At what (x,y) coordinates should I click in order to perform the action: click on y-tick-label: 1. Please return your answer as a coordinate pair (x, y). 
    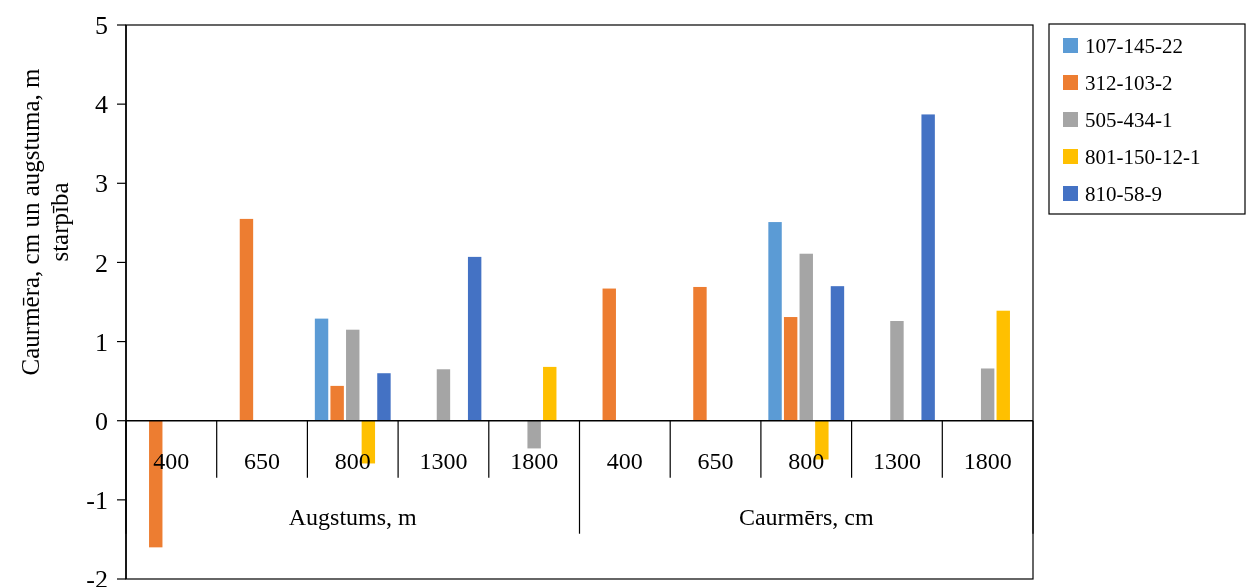
    Looking at the image, I should click on (101, 342).